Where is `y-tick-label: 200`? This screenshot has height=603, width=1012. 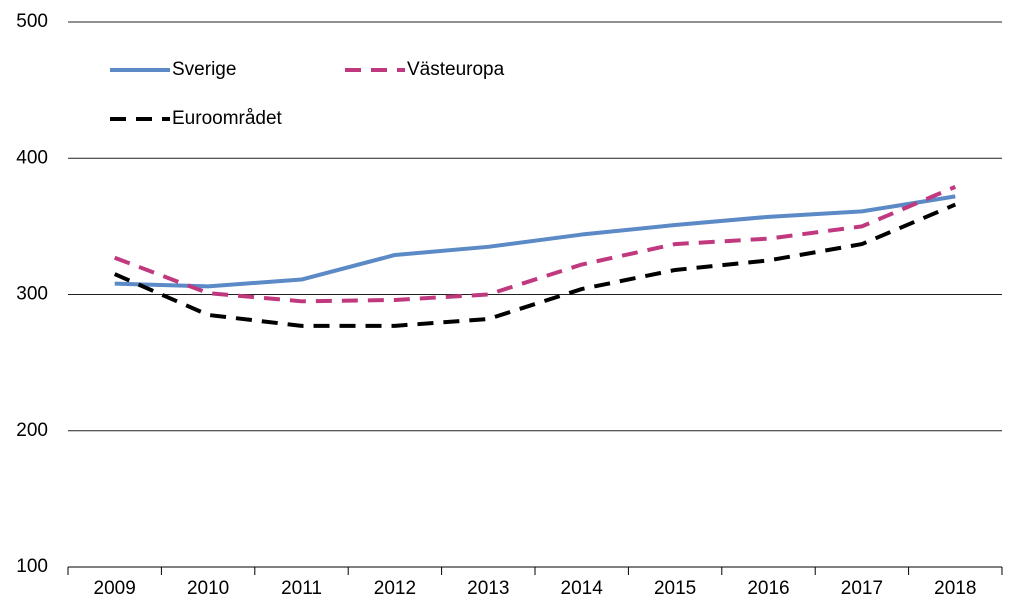 y-tick-label: 200 is located at coordinates (32, 430).